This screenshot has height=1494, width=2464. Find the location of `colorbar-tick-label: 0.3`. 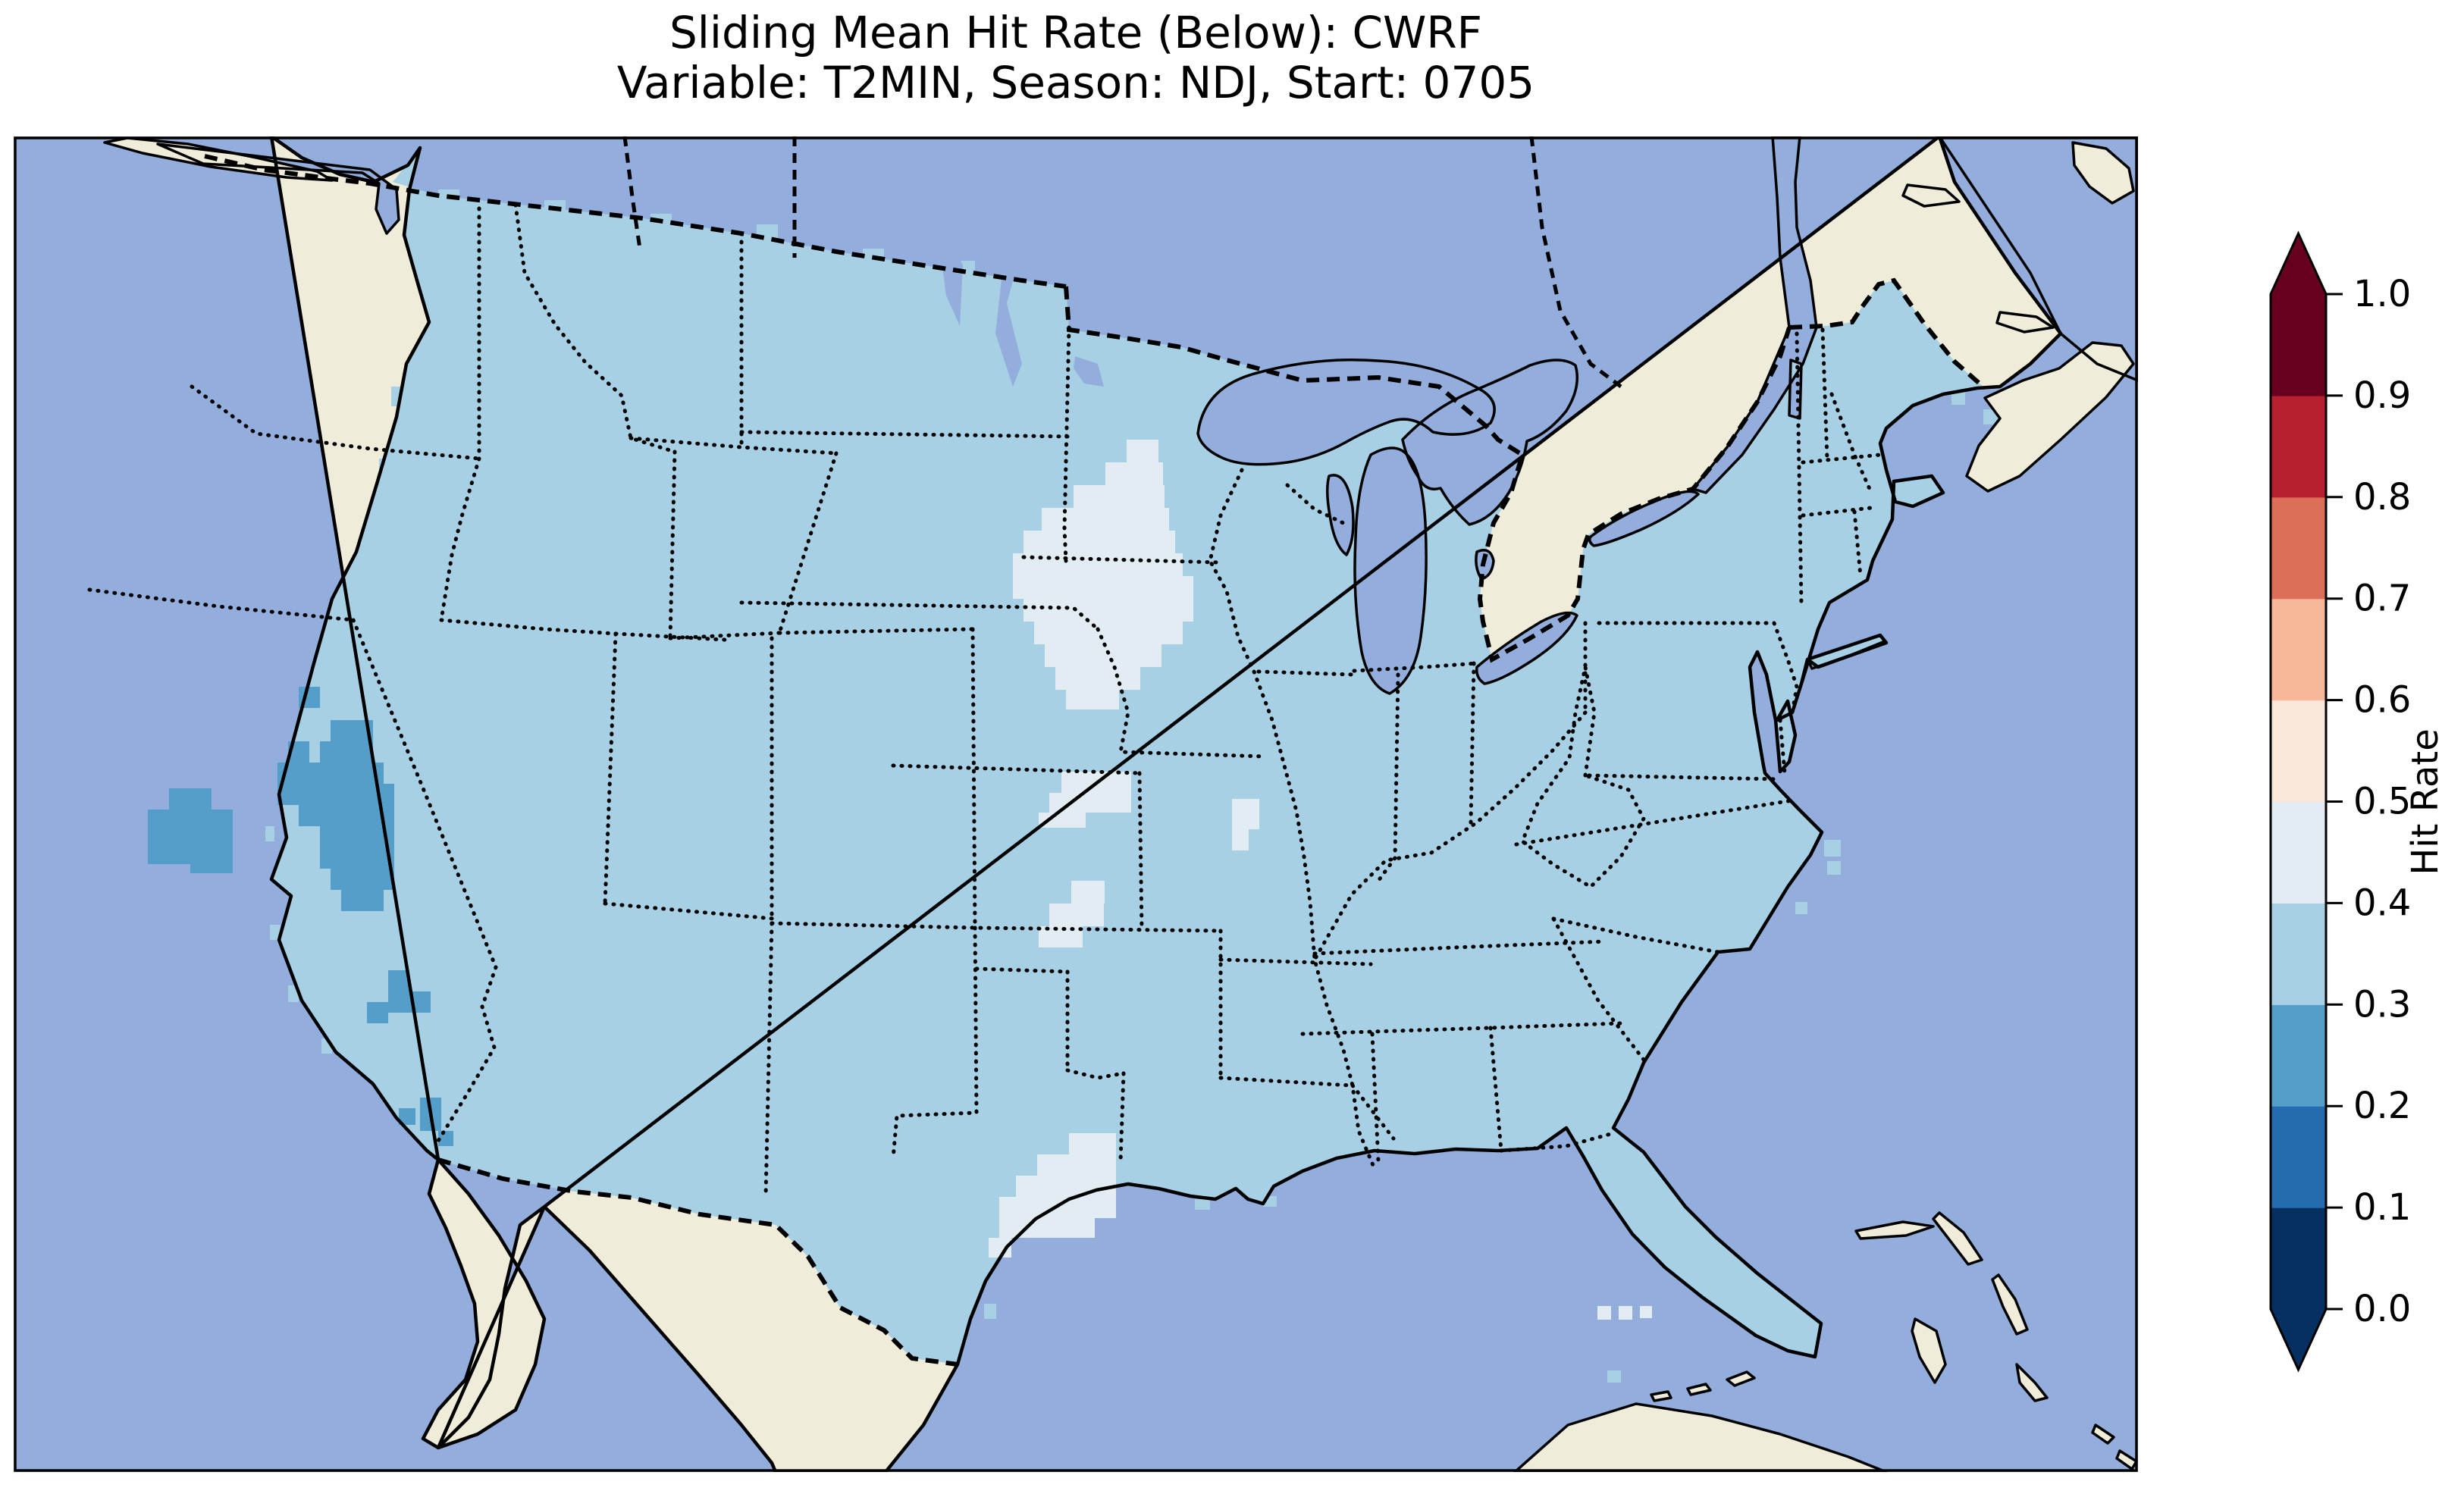

colorbar-tick-label: 0.3 is located at coordinates (2382, 1004).